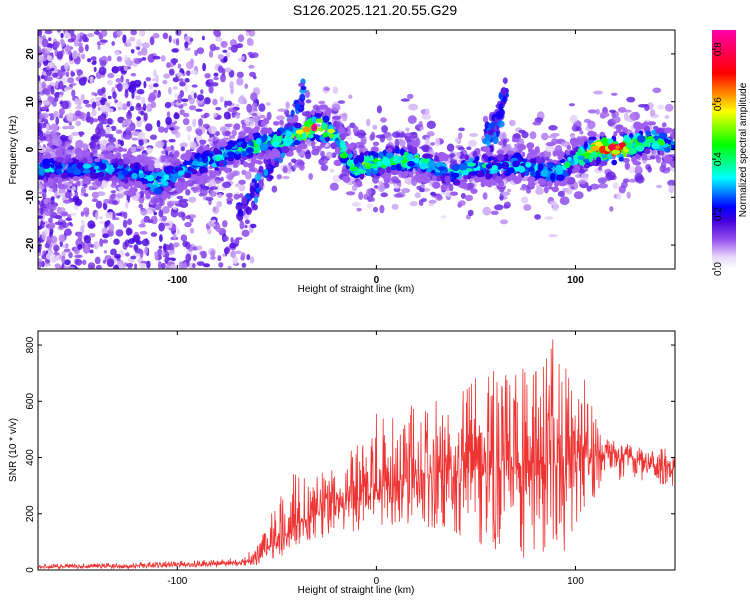 Image resolution: width=750 pixels, height=600 pixels. I want to click on y-tick-label: 0, so click(30, 570).